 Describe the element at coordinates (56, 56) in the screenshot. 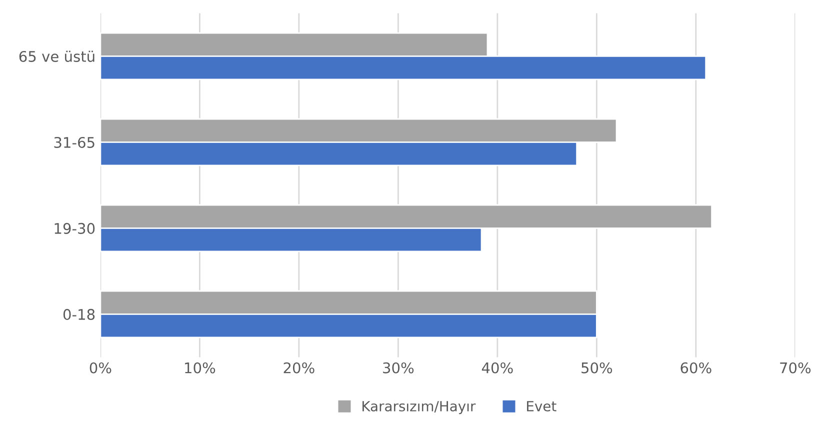

I see `y-tick-label: 65 ve üstü` at that location.